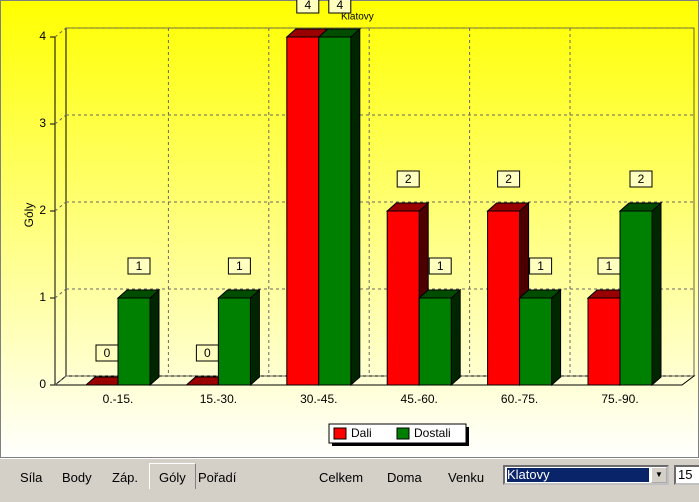  Describe the element at coordinates (218, 399) in the screenshot. I see `x-tick-label: 15.-30.` at that location.